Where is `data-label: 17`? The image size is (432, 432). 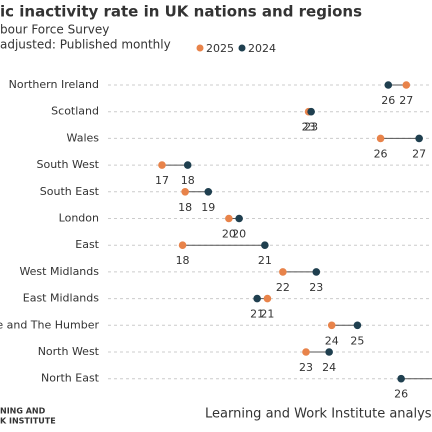
data-label: 17 is located at coordinates (162, 180).